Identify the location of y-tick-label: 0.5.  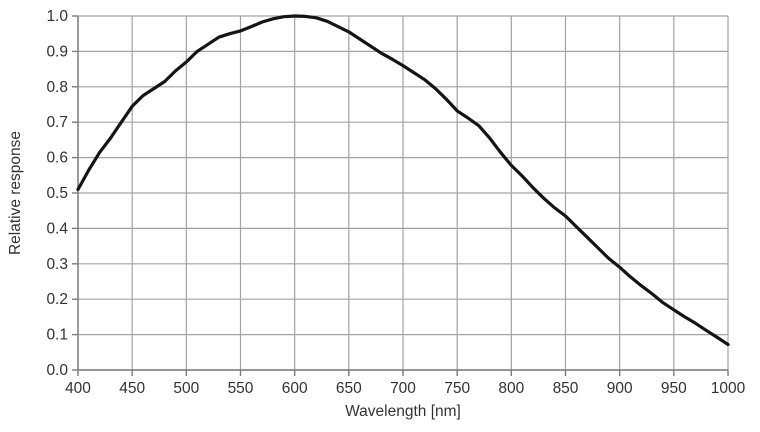
(57, 193).